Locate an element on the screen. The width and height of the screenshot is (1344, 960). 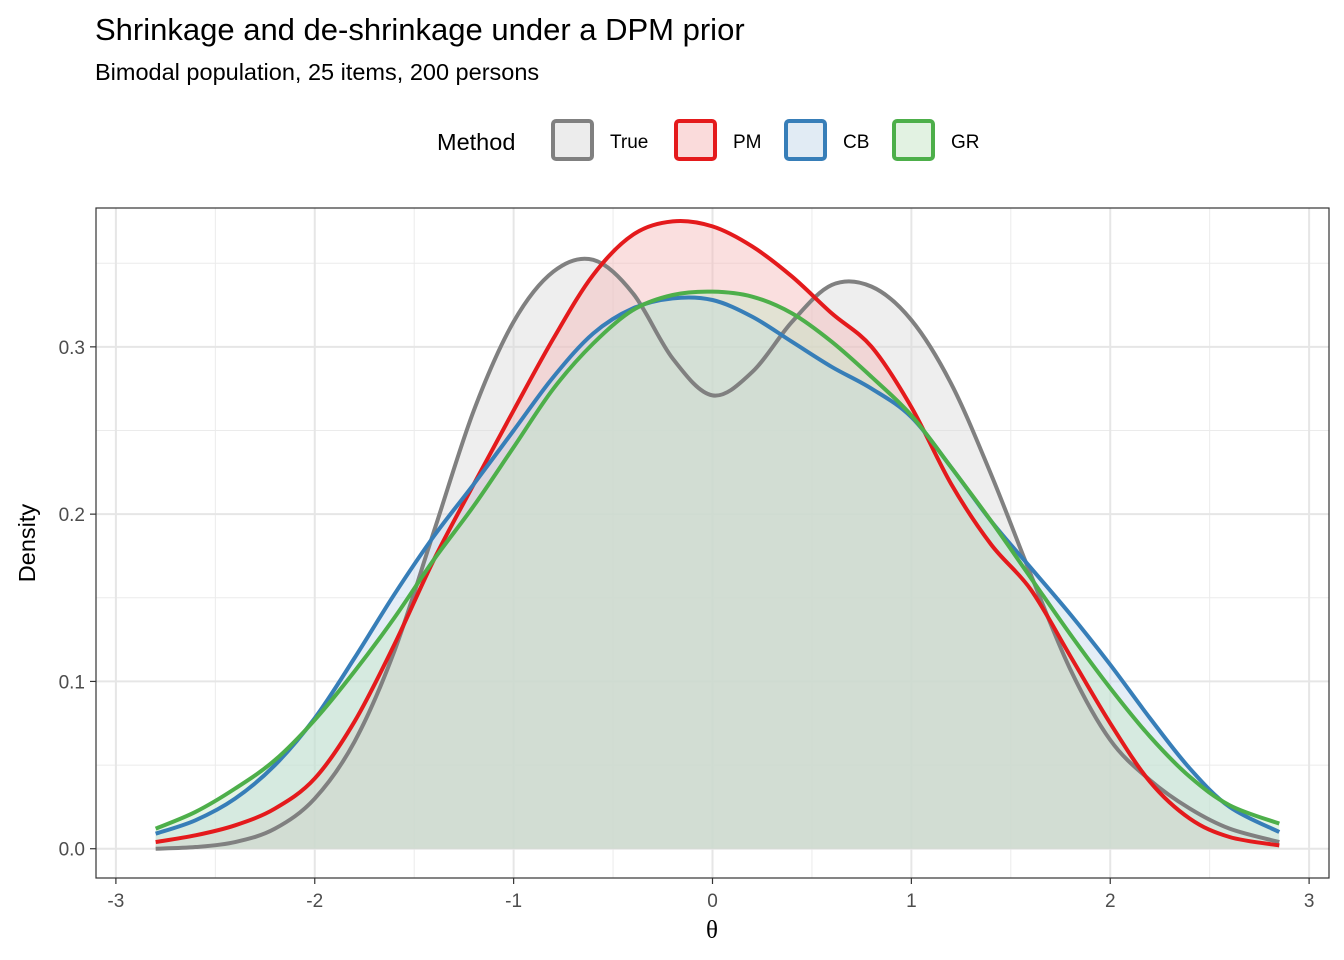
x-axis: -3 -2 -1 0 1 2 3 is located at coordinates (710, 895).